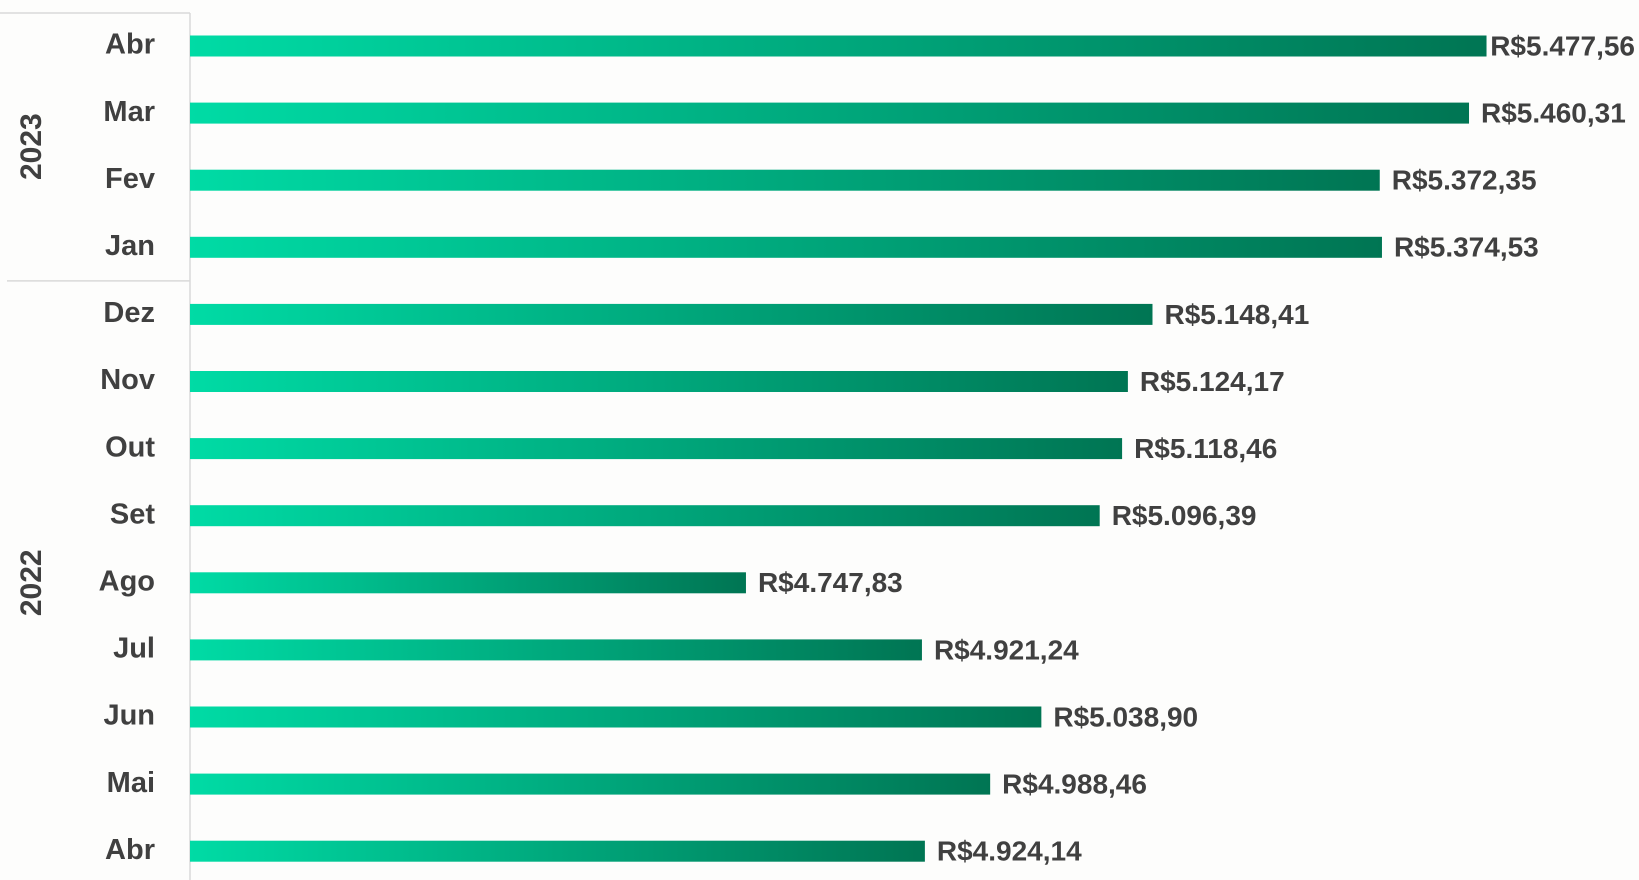  What do you see at coordinates (31, 582) in the screenshot?
I see `group-label: 2022` at bounding box center [31, 582].